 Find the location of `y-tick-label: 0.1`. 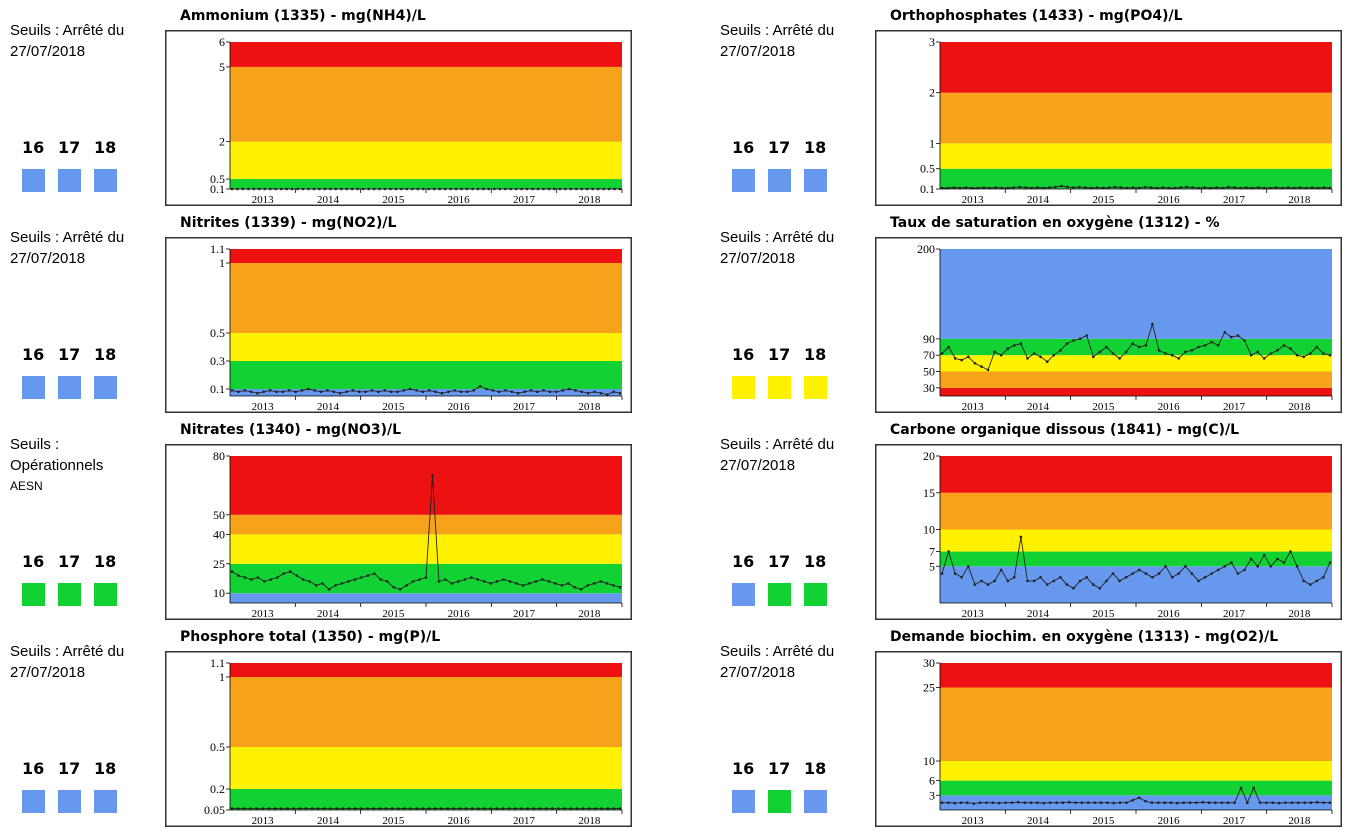

y-tick-label: 0.1 is located at coordinates (217, 389).